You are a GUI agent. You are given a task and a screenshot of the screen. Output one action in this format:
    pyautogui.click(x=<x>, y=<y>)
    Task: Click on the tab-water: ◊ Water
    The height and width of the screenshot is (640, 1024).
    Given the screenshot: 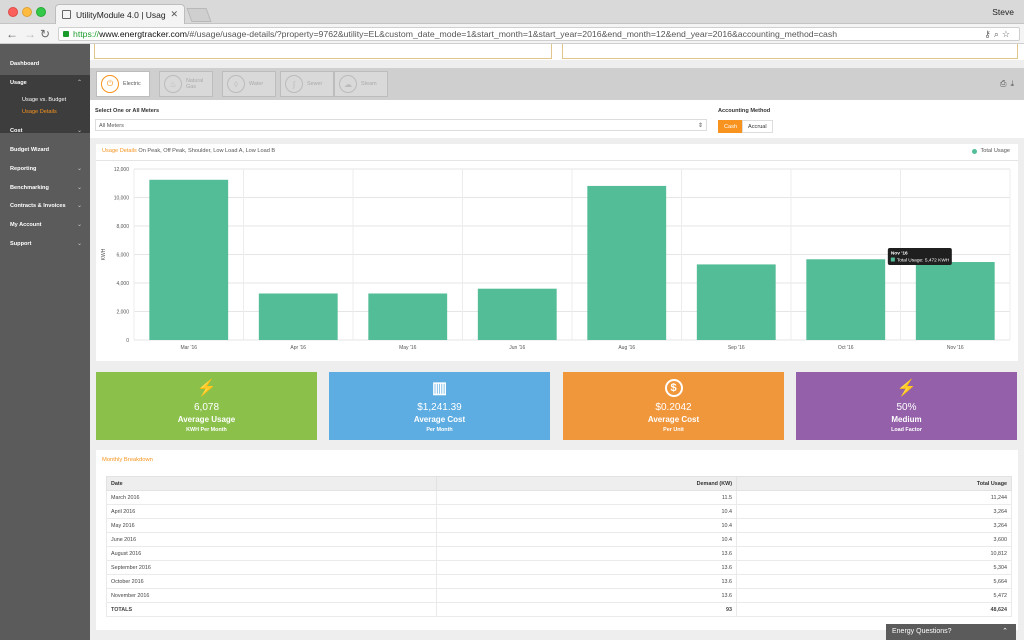 What is the action you would take?
    pyautogui.click(x=249, y=84)
    